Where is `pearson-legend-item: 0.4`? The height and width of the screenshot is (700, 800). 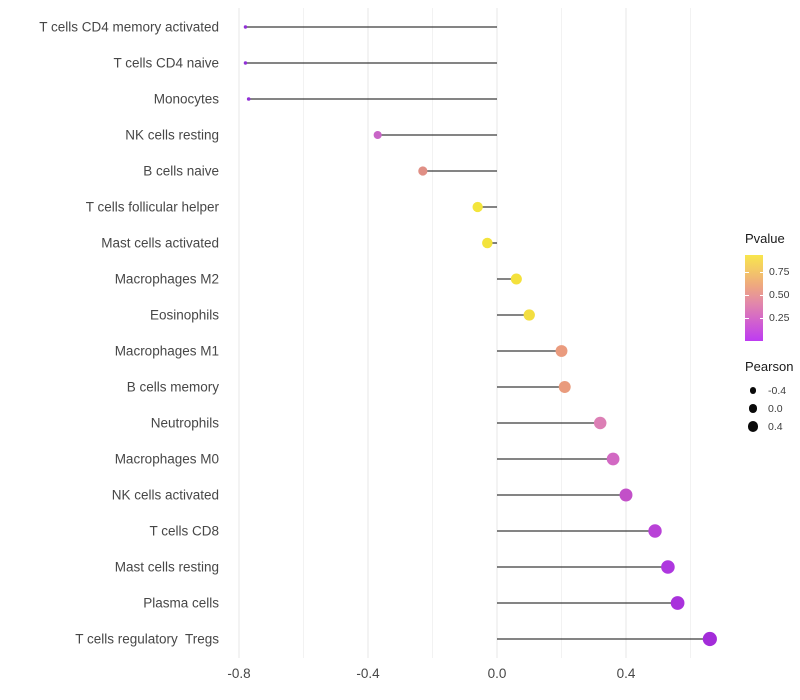 pearson-legend-item: 0.4 is located at coordinates (769, 426).